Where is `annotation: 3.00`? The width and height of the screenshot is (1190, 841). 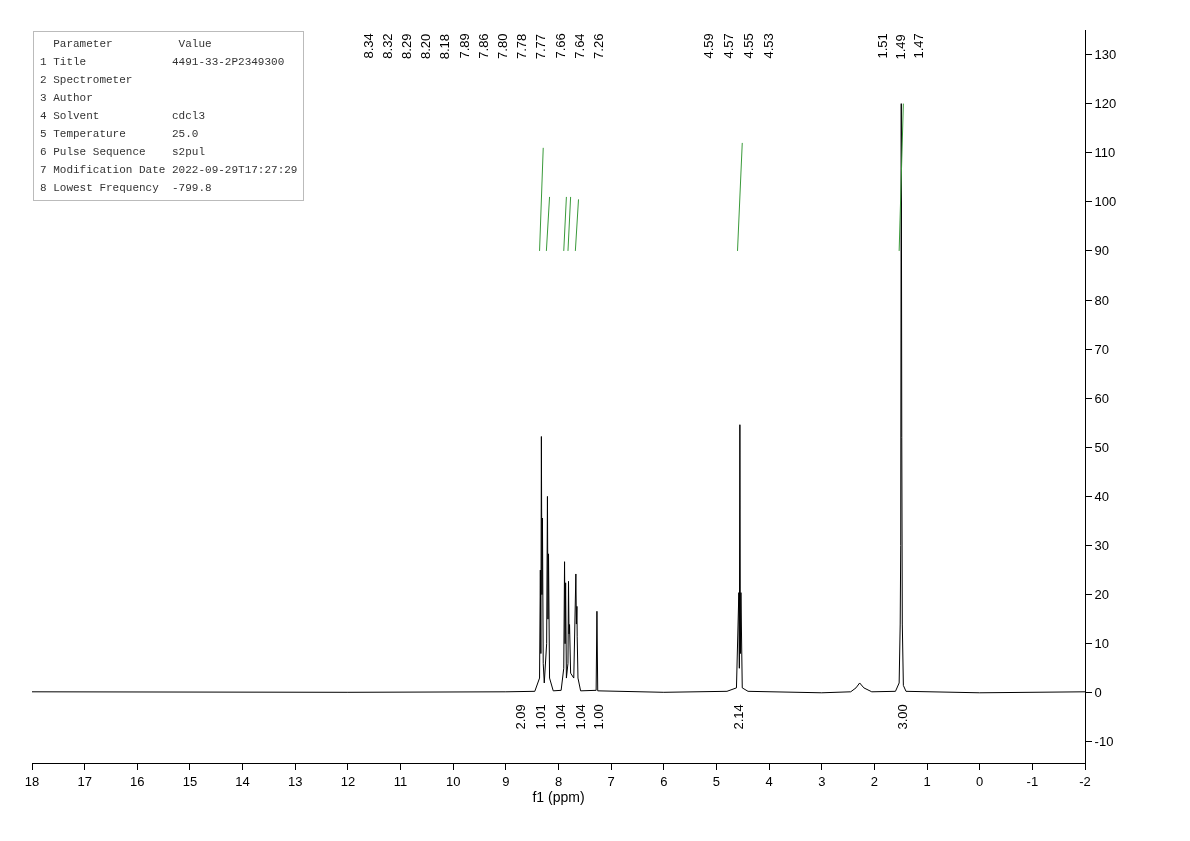
annotation: 3.00 is located at coordinates (902, 717).